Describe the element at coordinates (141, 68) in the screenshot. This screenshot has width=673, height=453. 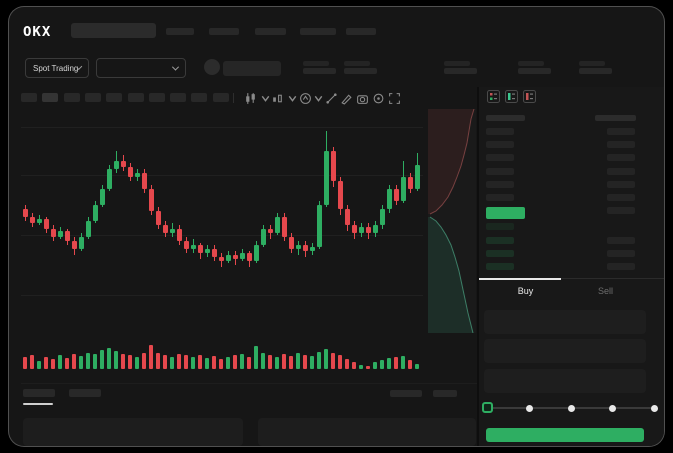
I see `pair-select` at that location.